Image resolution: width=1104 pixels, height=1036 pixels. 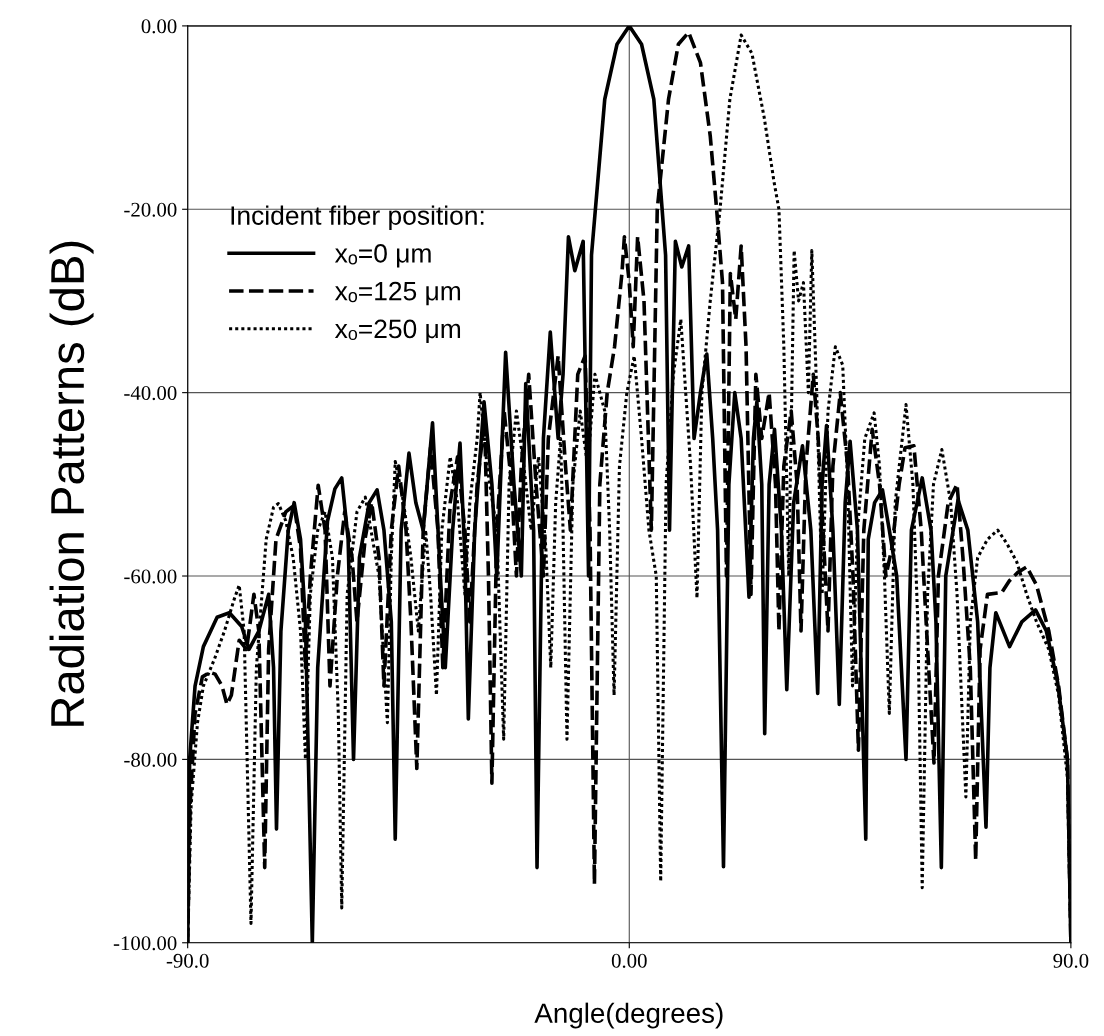 I want to click on y-tick-label: -60.00, so click(x=150, y=576).